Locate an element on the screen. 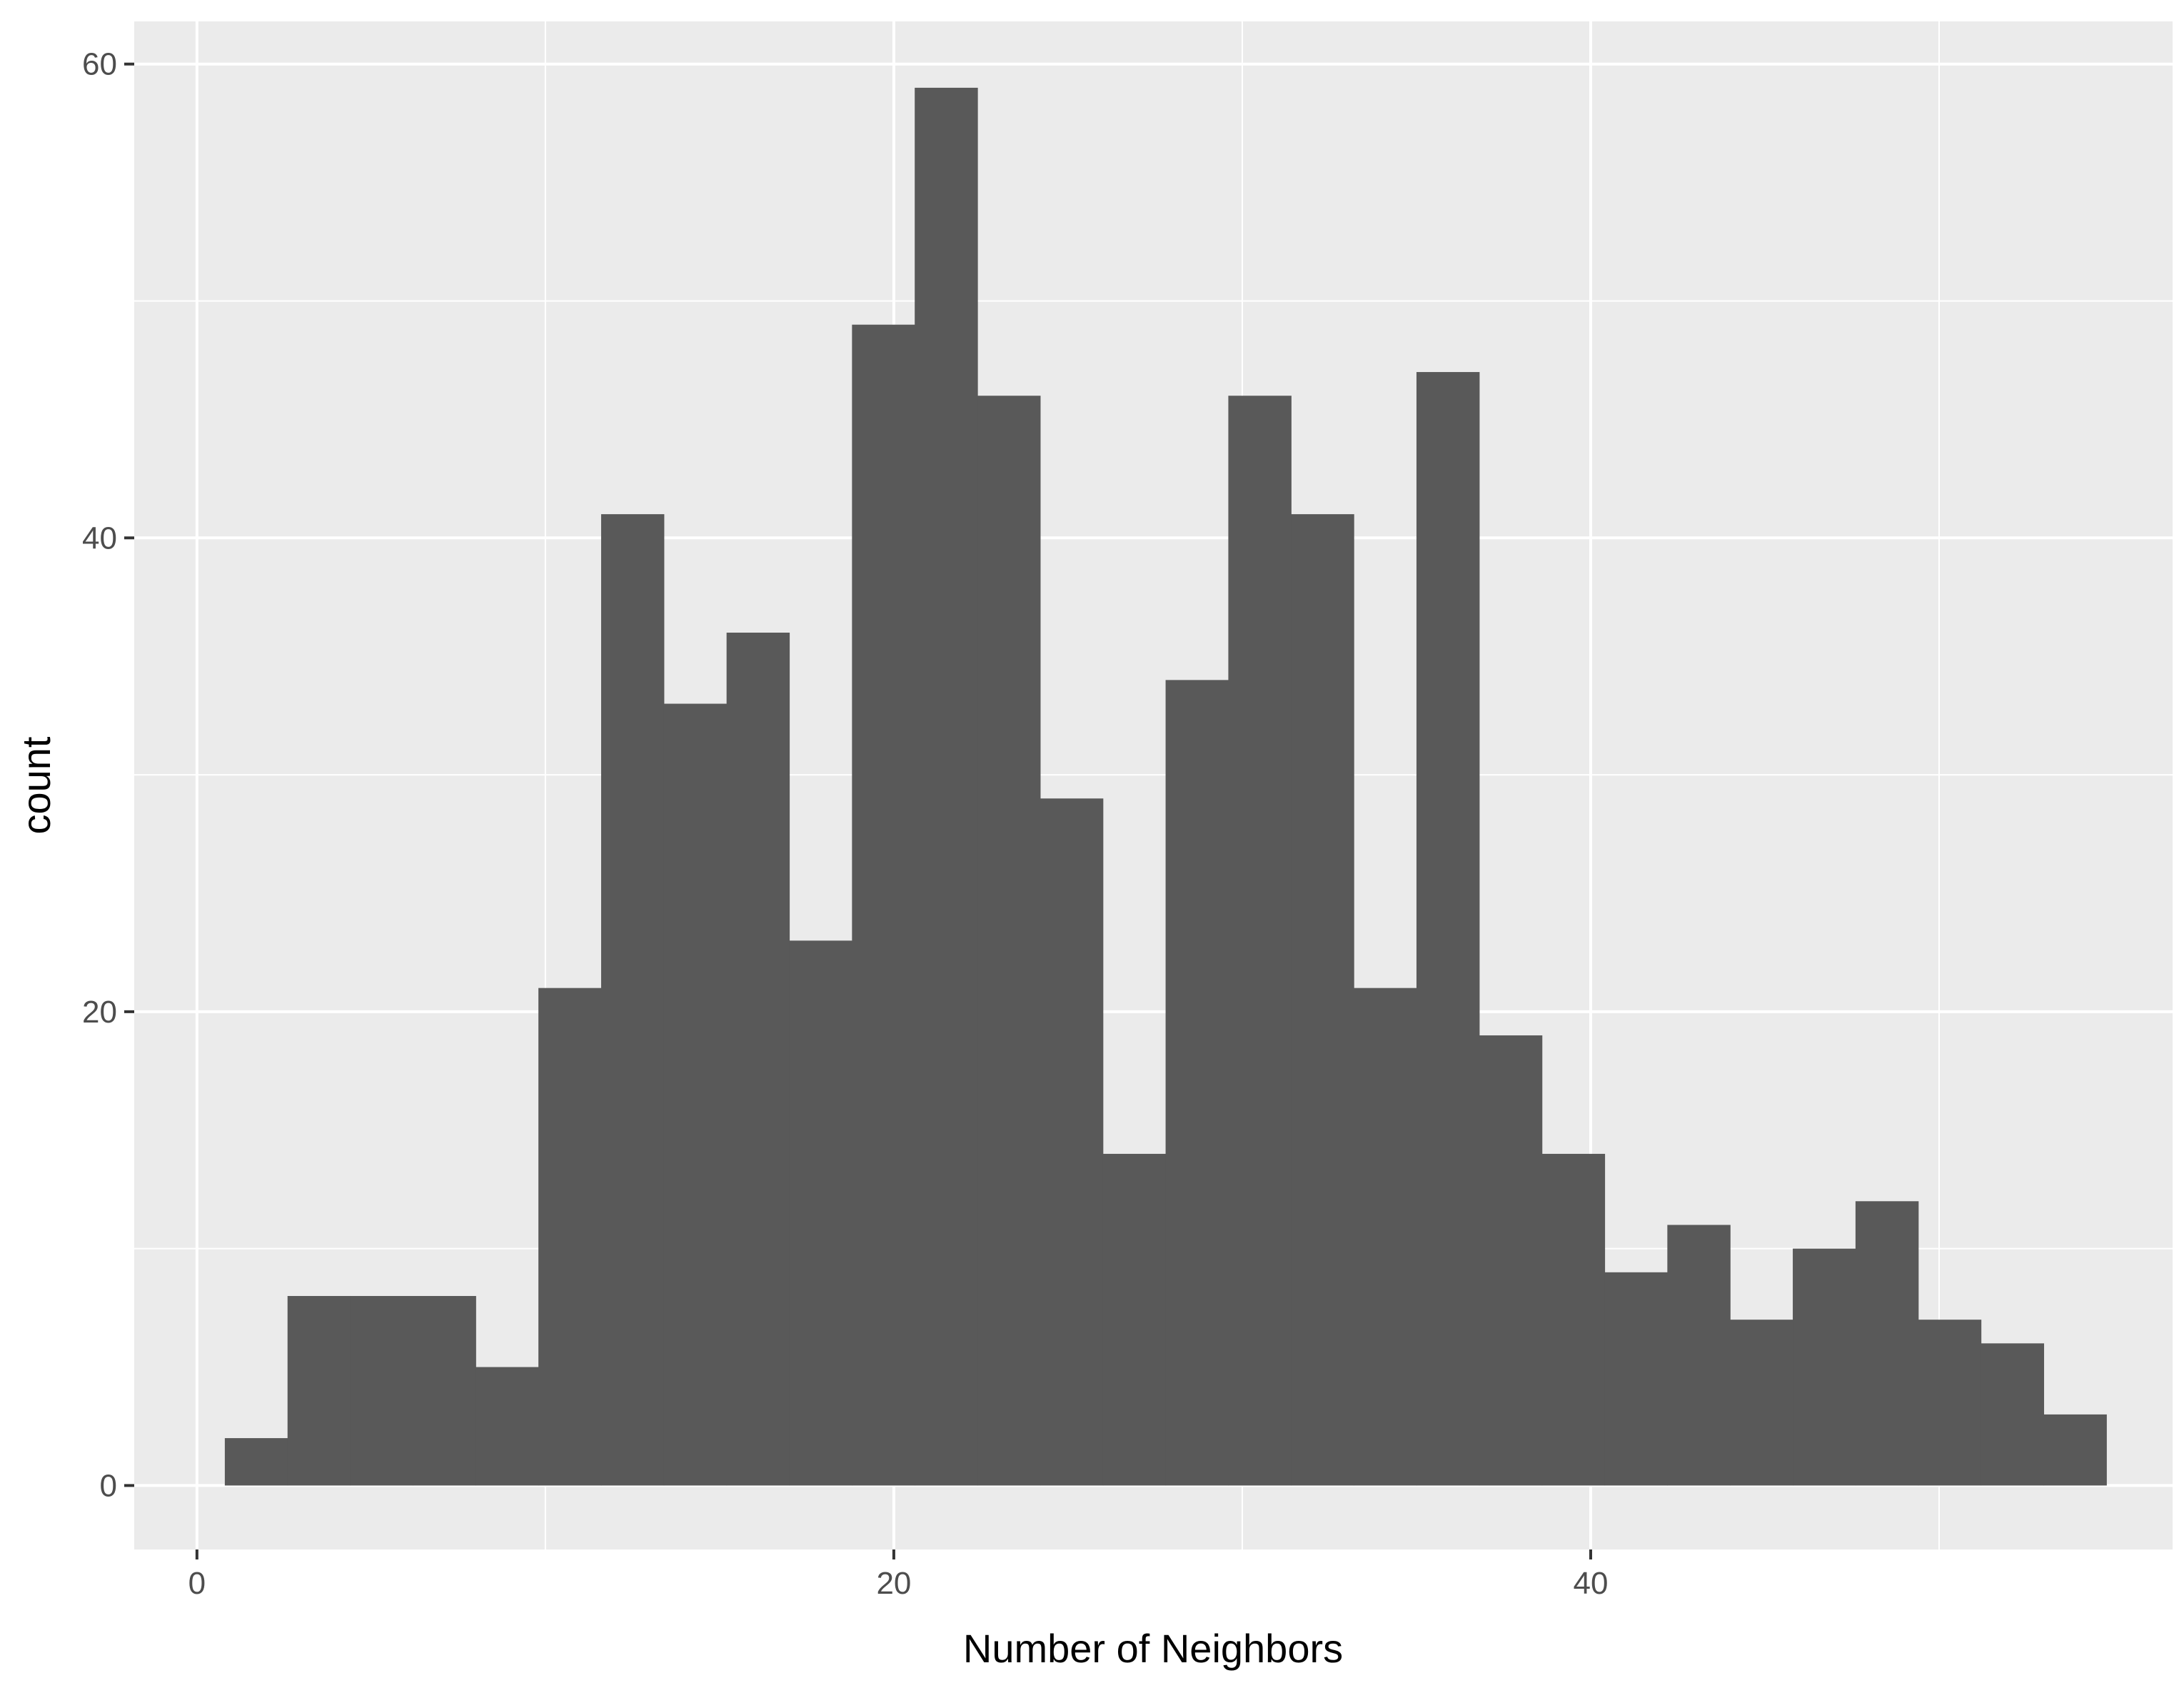 Image resolution: width=2184 pixels, height=1688 pixels. x-axis: 0 20 40 is located at coordinates (898, 1575).